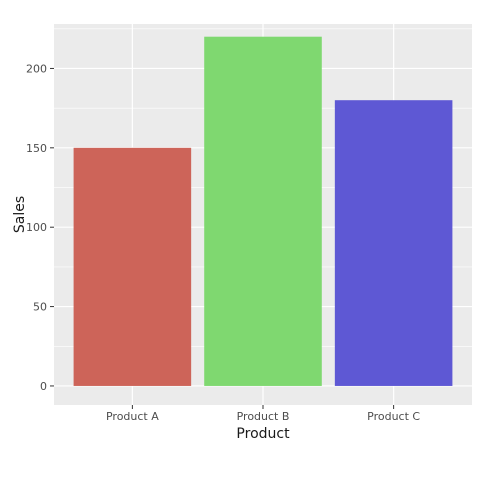 This screenshot has height=480, width=480. I want to click on y-tick-label: 0, so click(43, 386).